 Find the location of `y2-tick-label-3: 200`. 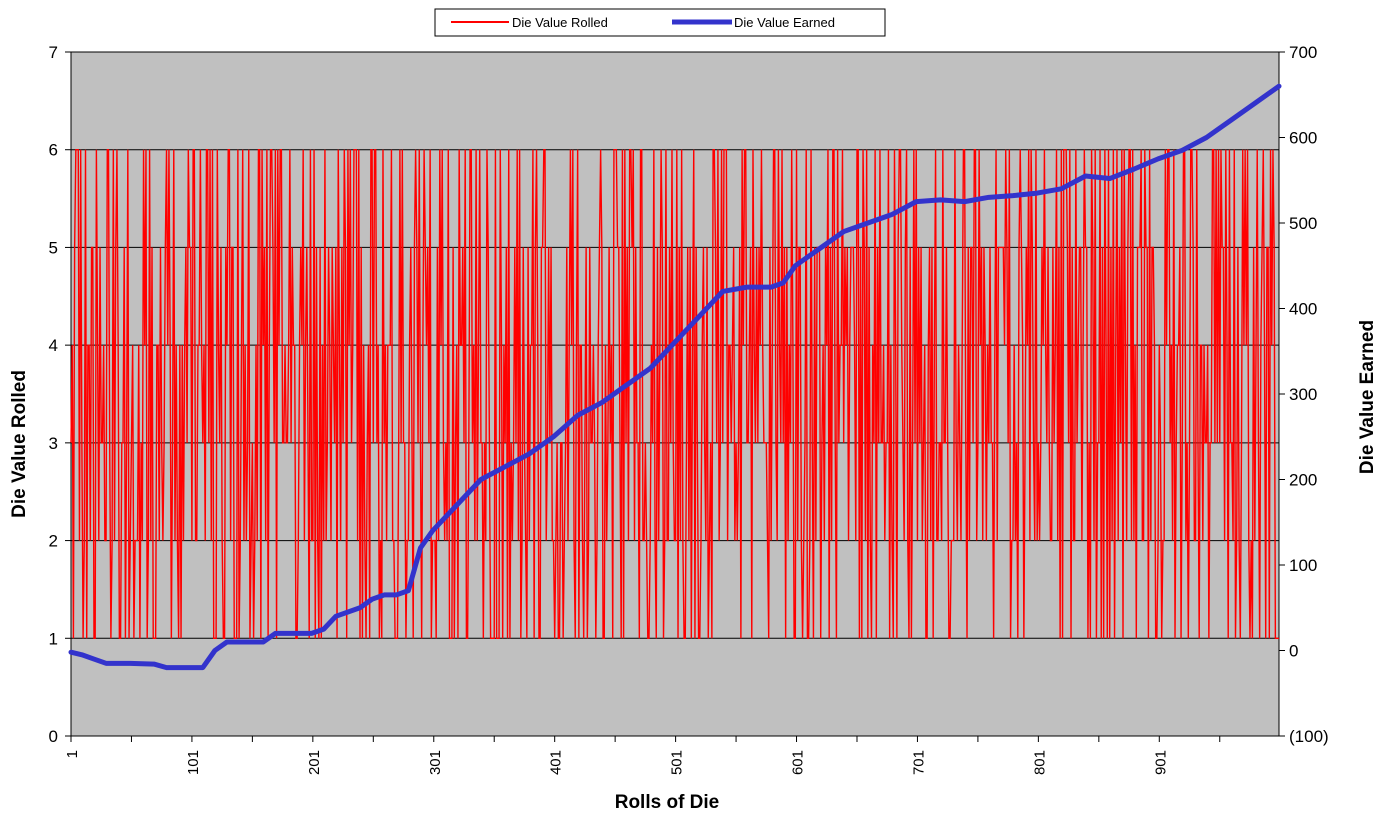

y2-tick-label-3: 200 is located at coordinates (1303, 480).